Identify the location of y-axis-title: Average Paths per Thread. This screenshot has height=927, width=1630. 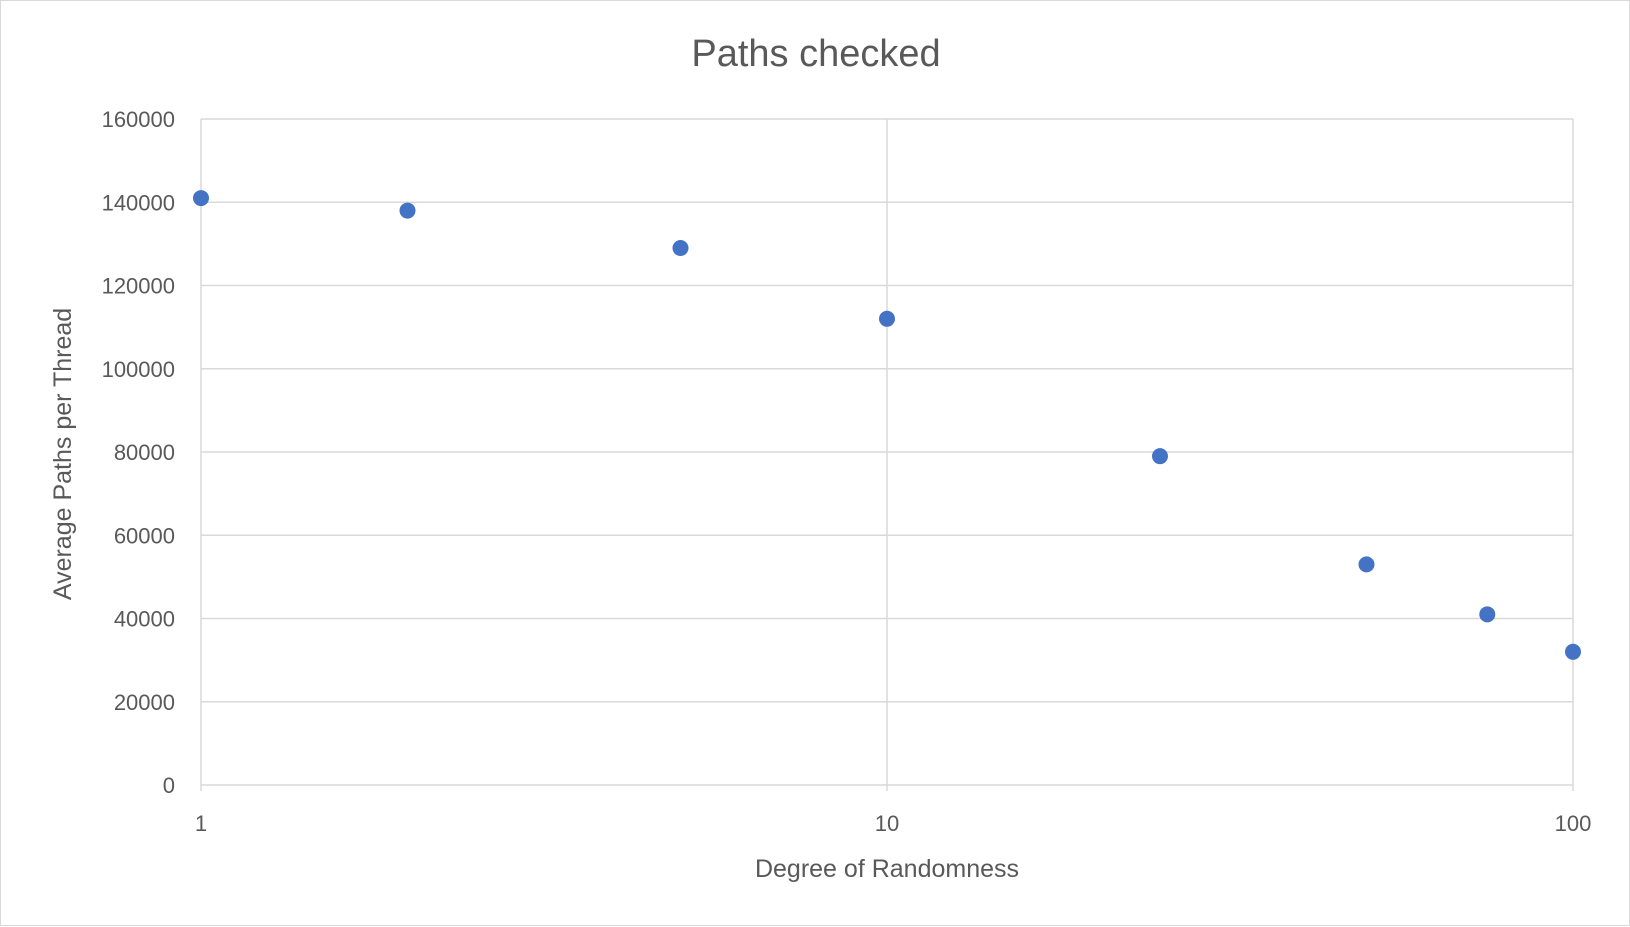
(63, 454).